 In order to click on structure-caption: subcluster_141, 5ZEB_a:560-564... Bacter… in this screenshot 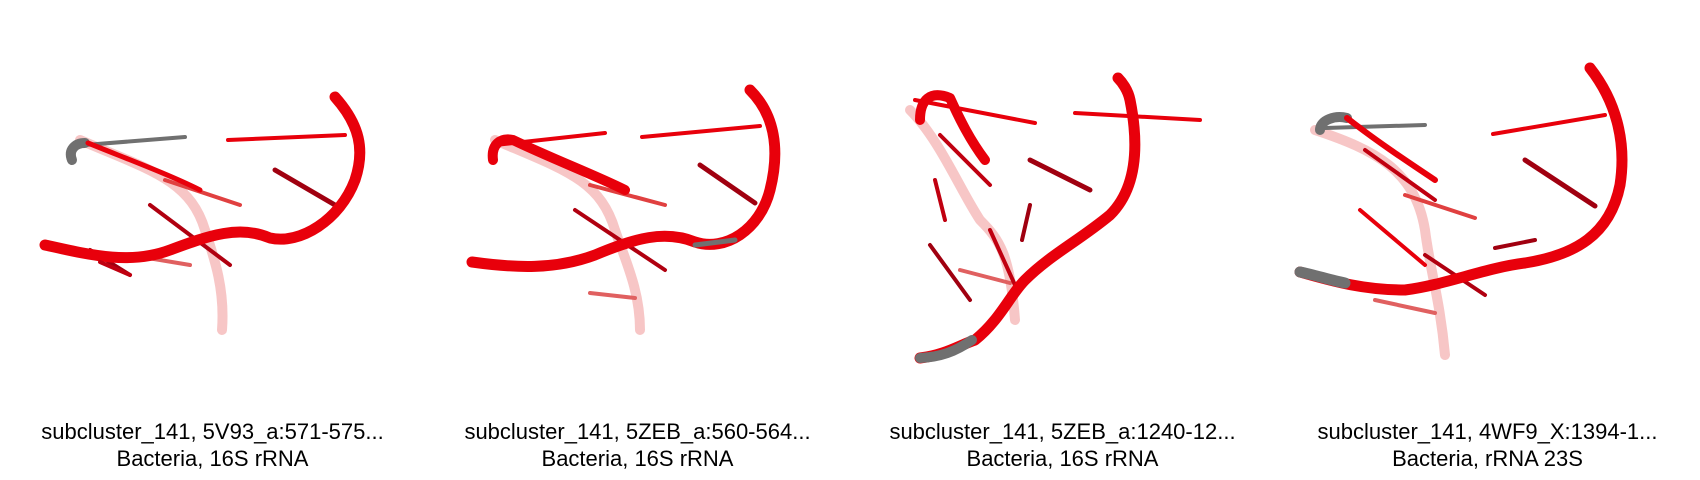, I will do `click(637, 445)`.